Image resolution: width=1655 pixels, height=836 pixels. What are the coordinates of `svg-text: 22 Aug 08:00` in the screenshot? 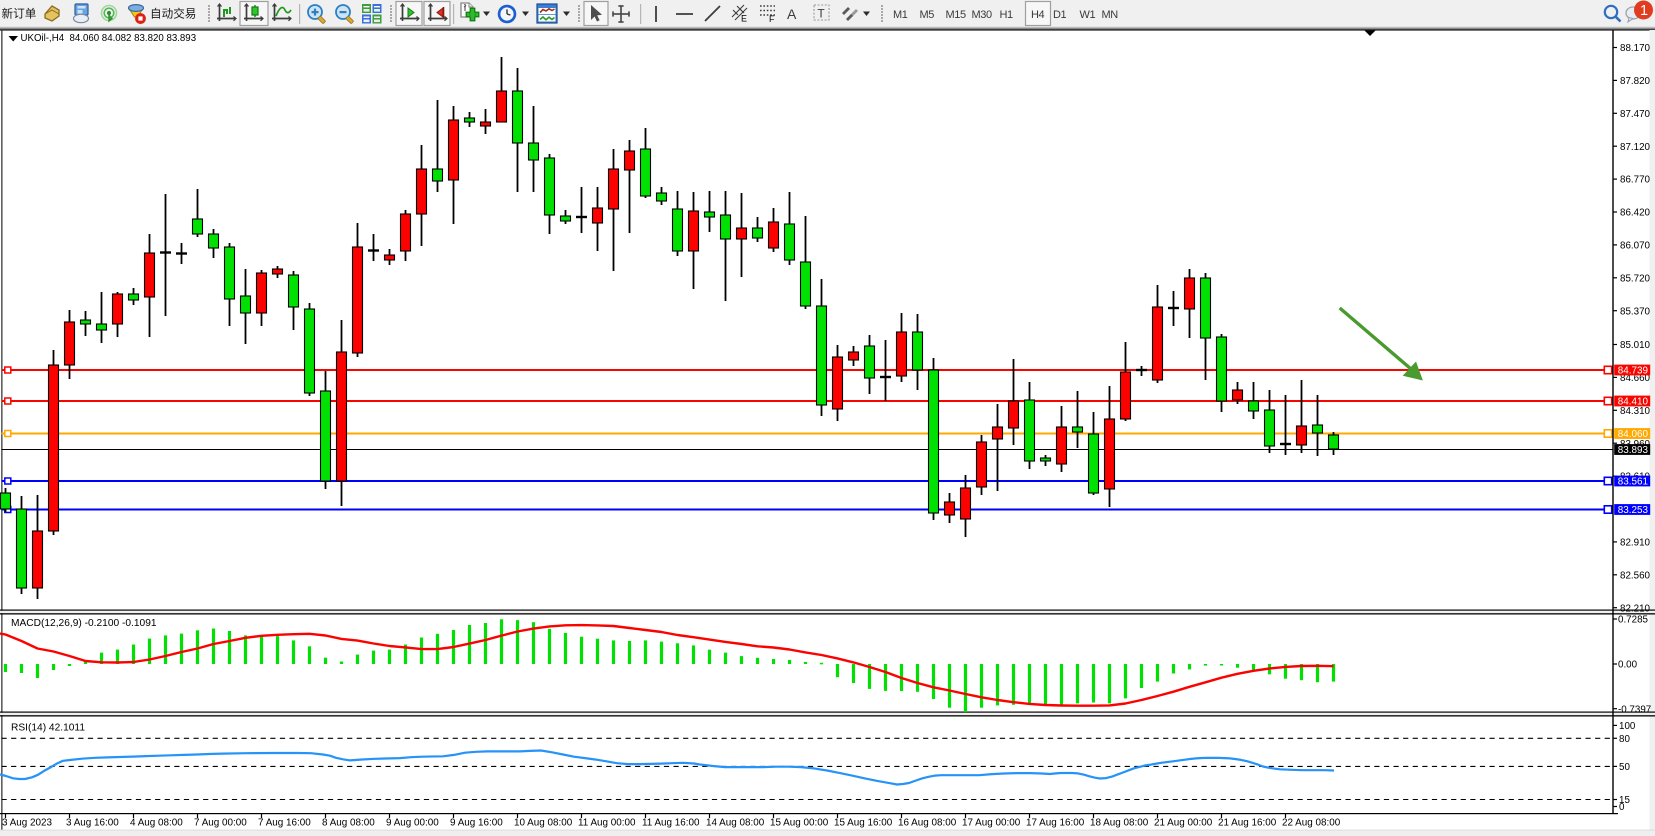 It's located at (1311, 823).